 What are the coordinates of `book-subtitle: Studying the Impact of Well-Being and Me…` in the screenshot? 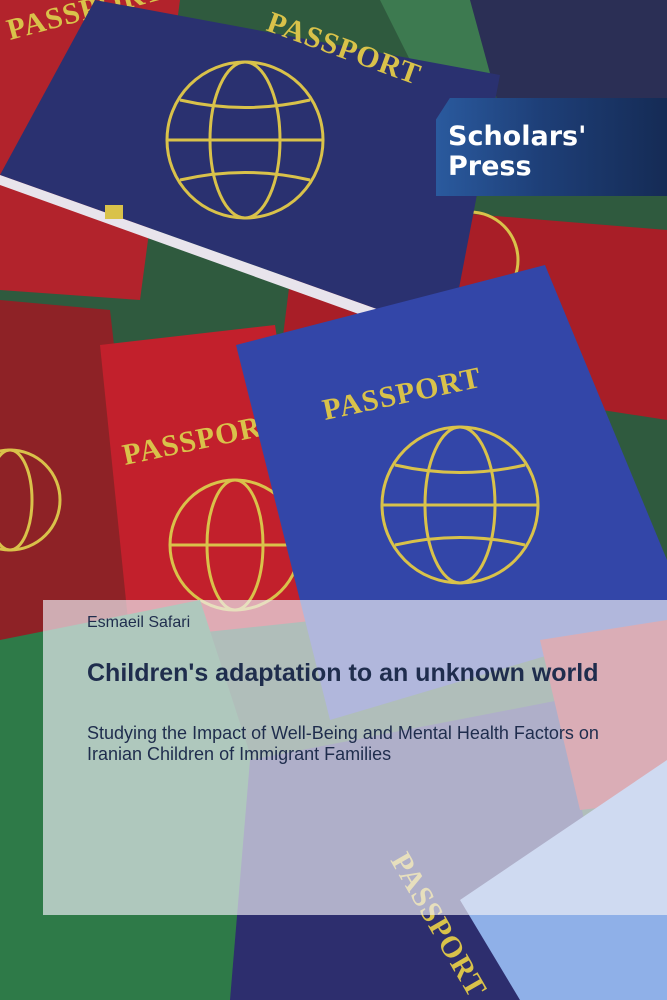 It's located at (343, 743).